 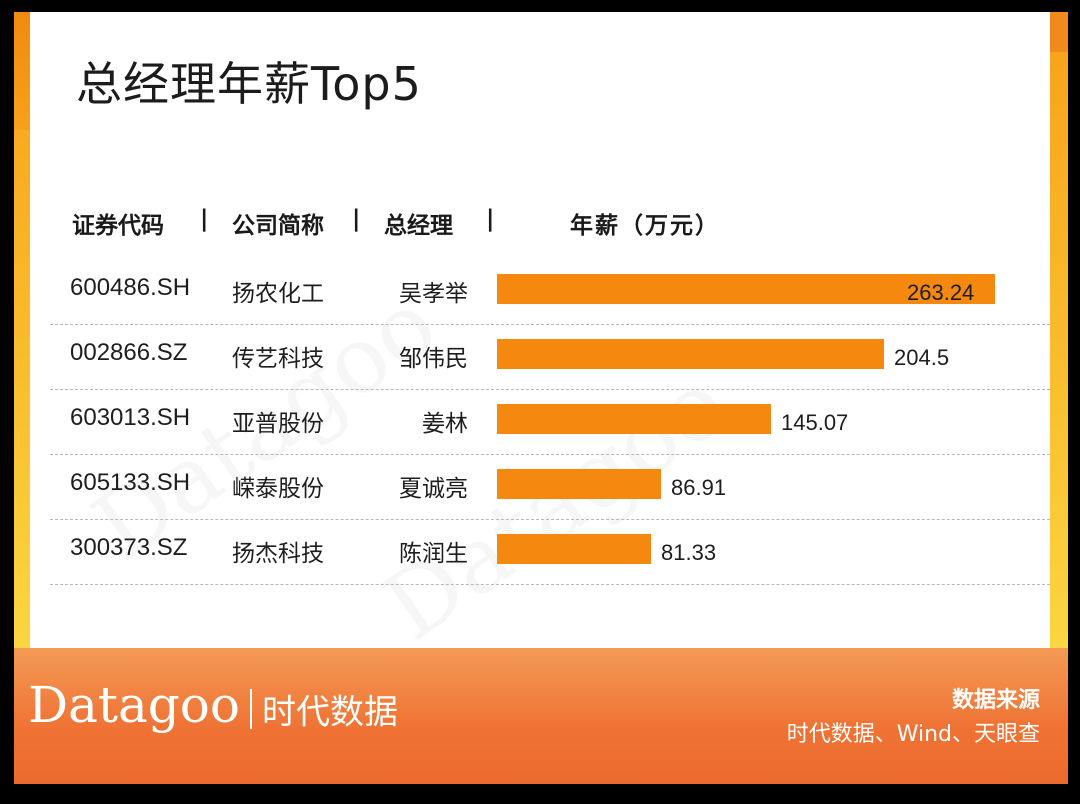 What do you see at coordinates (922, 357) in the screenshot?
I see `salary-value-label: 204.5` at bounding box center [922, 357].